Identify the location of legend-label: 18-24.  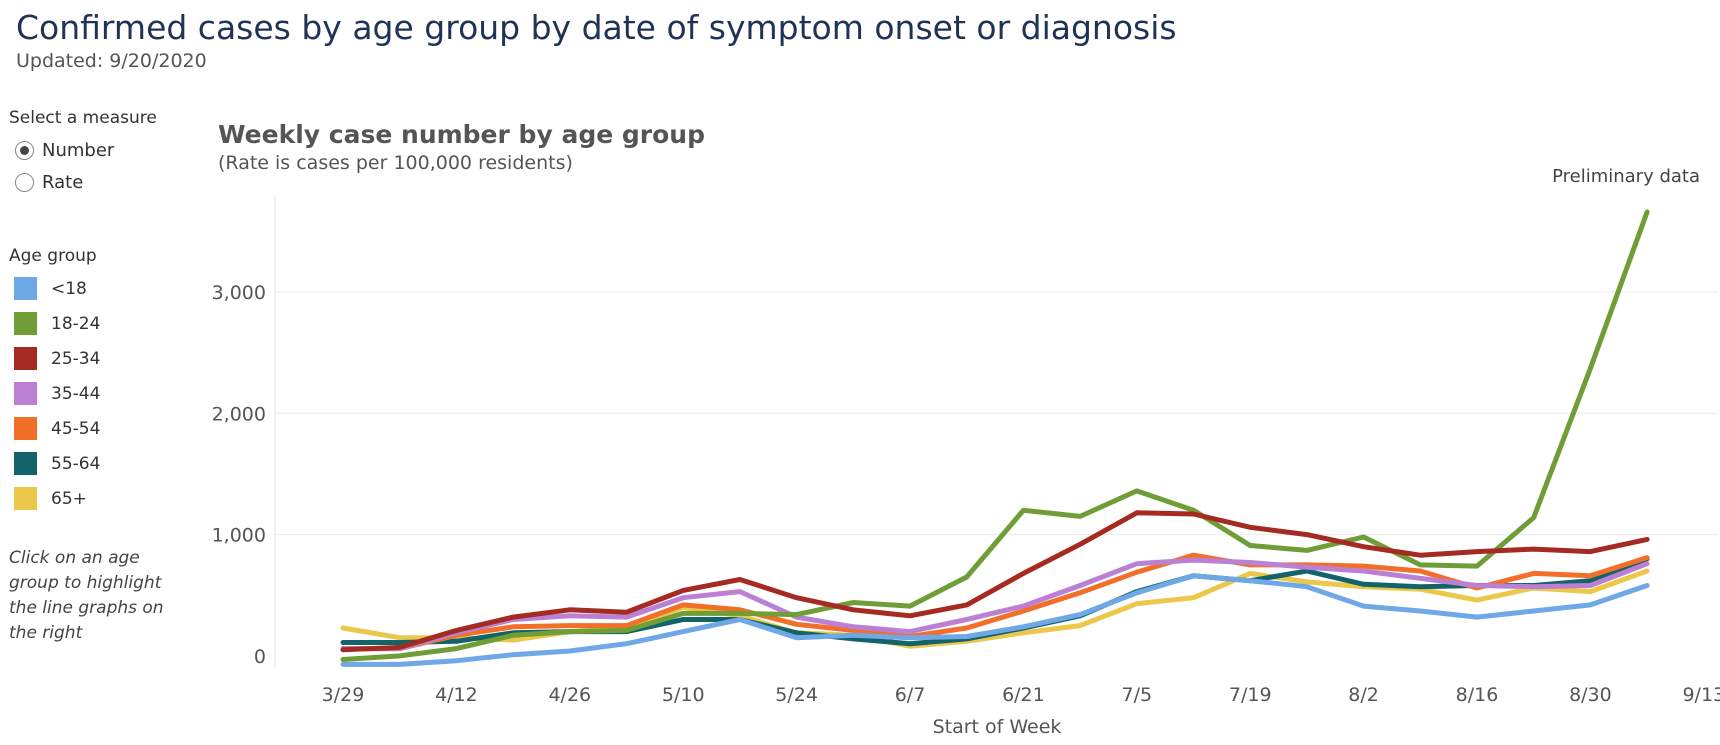
(76, 323).